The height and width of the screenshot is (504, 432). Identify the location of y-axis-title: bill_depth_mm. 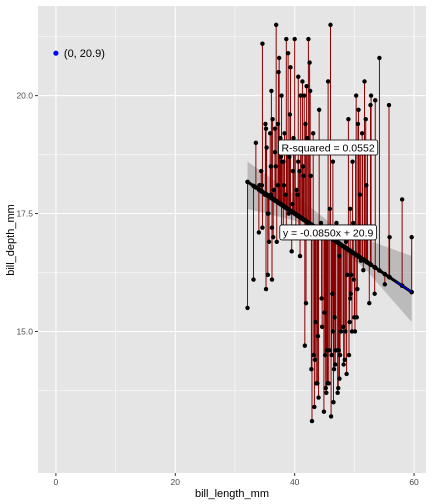
(11, 240).